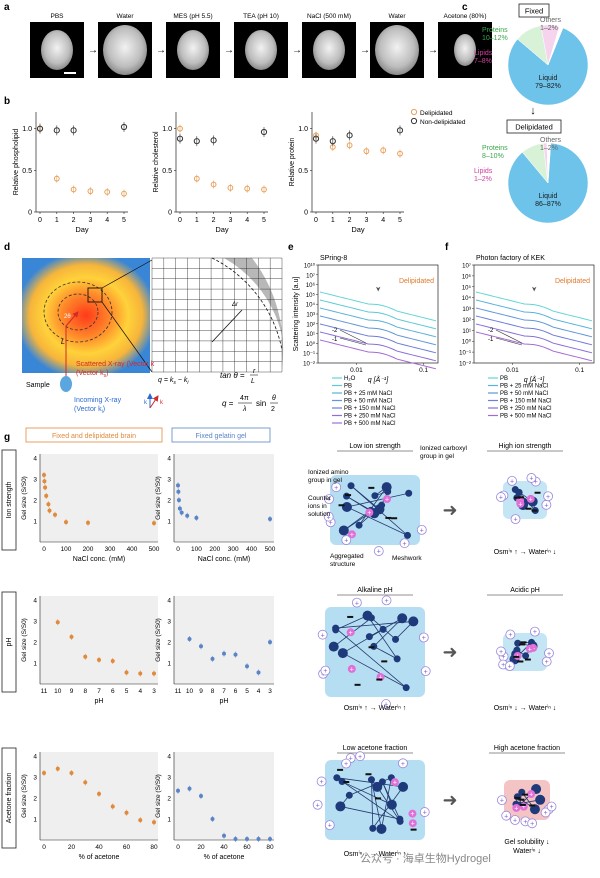 Image resolution: width=600 pixels, height=878 pixels. I want to click on fixed-liquid-label: 79–82%, so click(548, 86).